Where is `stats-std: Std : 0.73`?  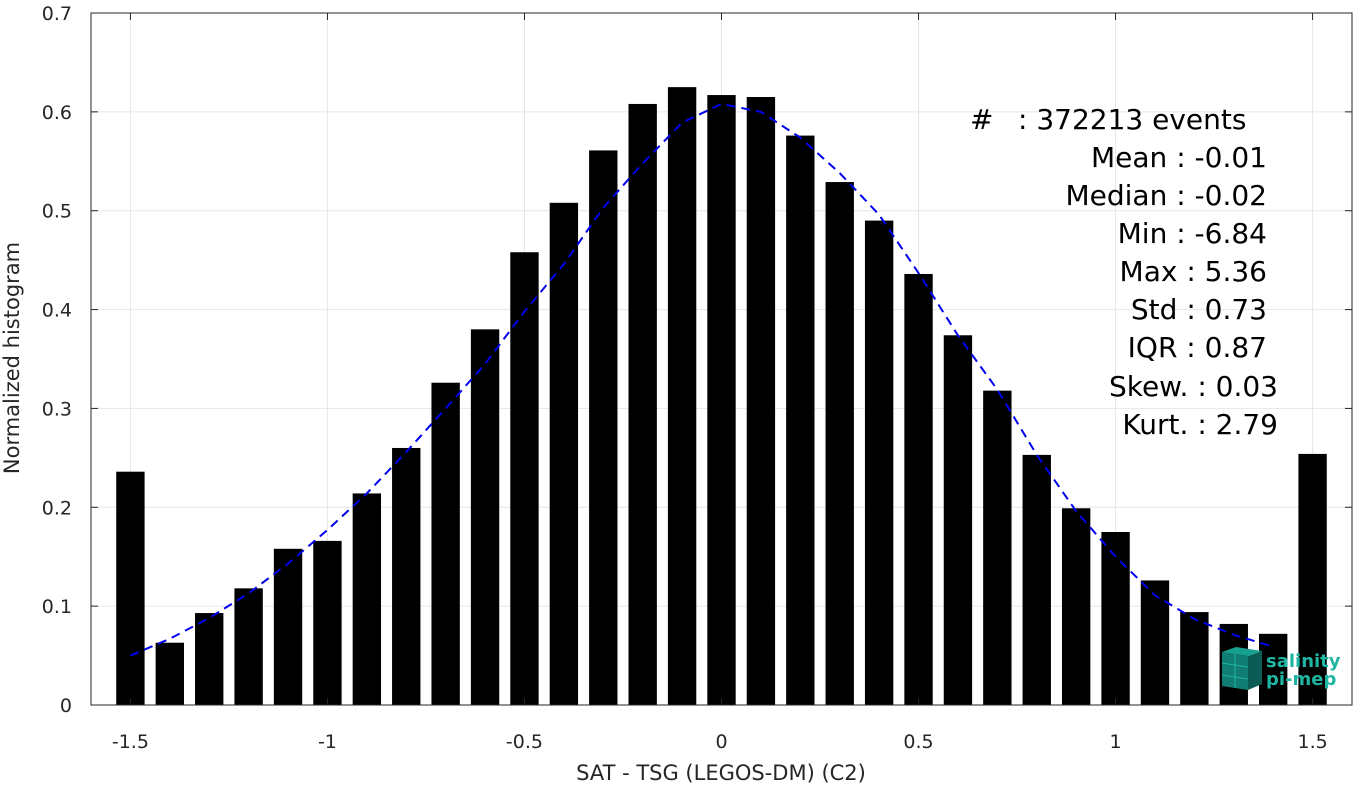
stats-std: Std : 0.73 is located at coordinates (1199, 309).